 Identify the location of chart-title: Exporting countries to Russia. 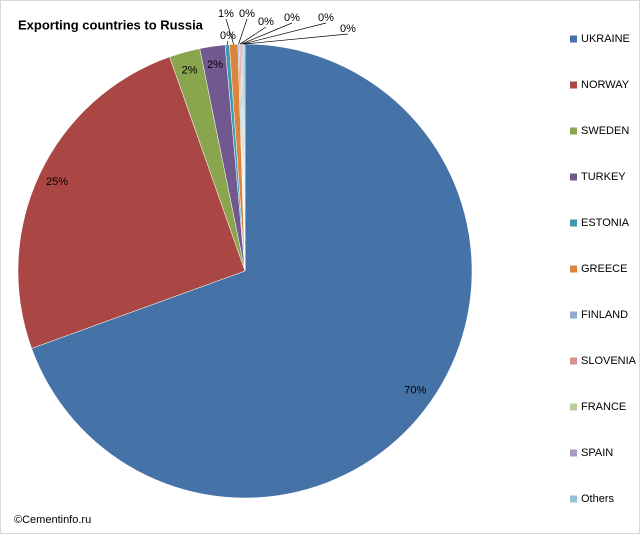
(111, 24).